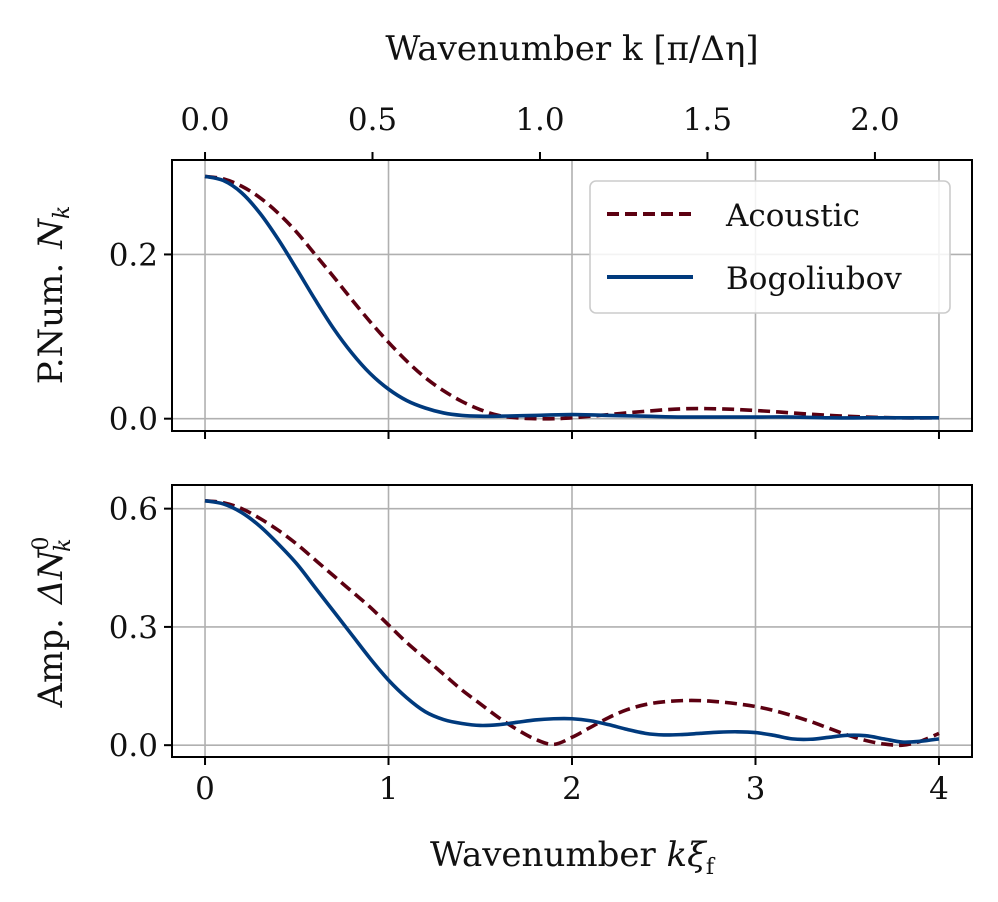 The image size is (998, 902). Describe the element at coordinates (572, 435) in the screenshot. I see `top-xticks` at that location.